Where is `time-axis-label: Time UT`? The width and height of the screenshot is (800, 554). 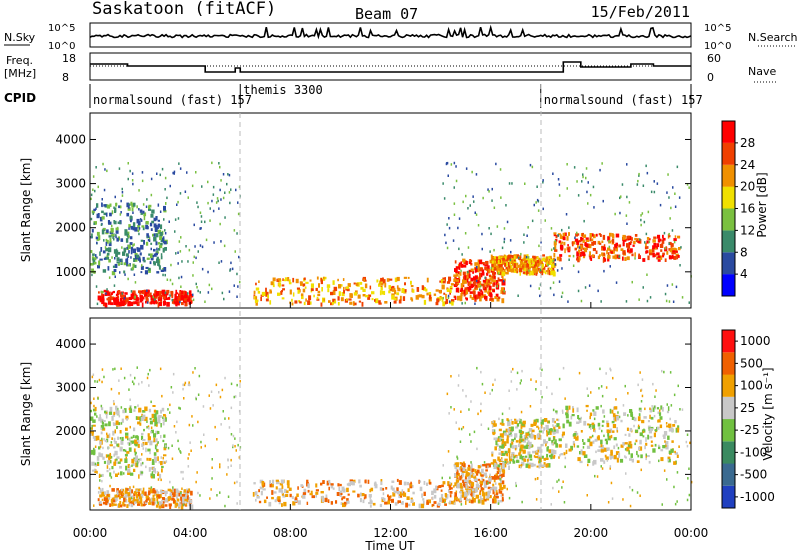
time-axis-label: Time UT is located at coordinates (389, 546).